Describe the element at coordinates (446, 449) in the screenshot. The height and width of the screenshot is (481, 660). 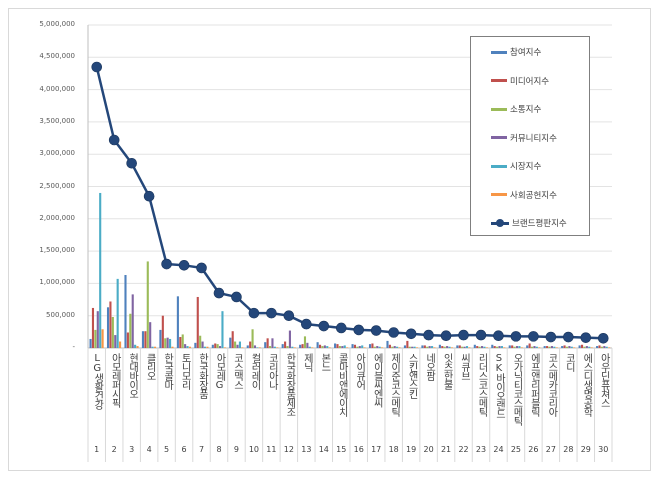
I see `x-tick-number: 21` at that location.